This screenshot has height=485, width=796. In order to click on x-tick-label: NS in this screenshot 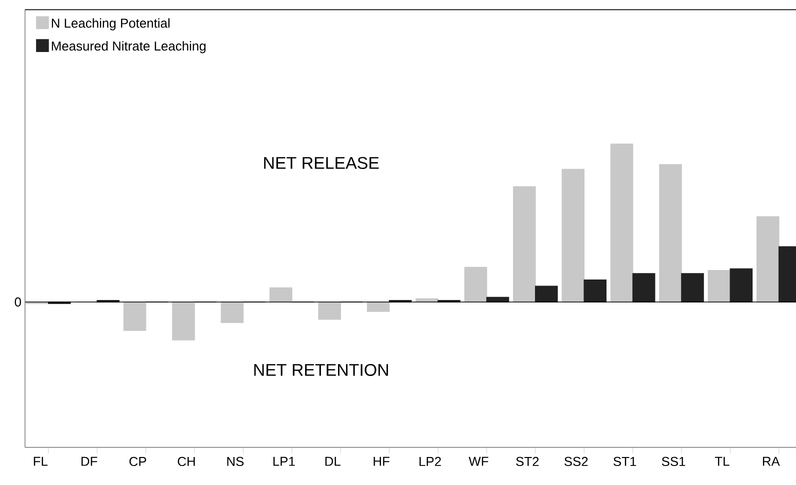, I will do `click(235, 461)`.